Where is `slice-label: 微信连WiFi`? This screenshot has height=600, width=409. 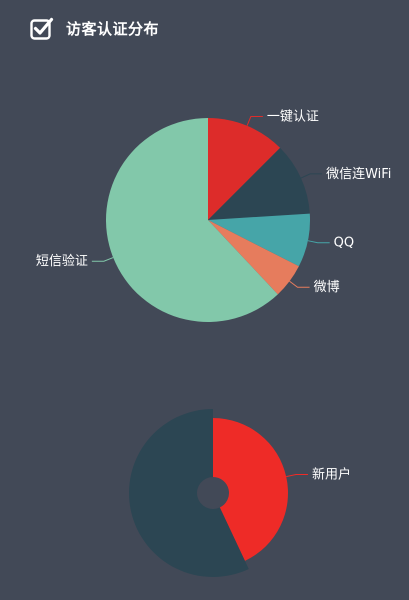 slice-label: 微信连WiFi is located at coordinates (358, 174).